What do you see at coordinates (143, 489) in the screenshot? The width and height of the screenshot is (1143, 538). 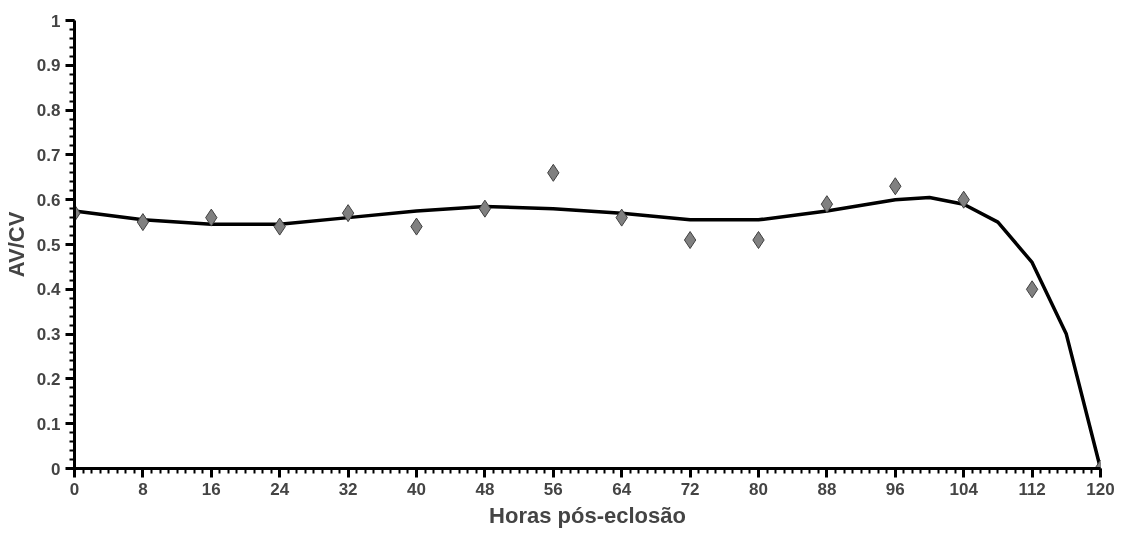 I see `x-tick-label: 8` at bounding box center [143, 489].